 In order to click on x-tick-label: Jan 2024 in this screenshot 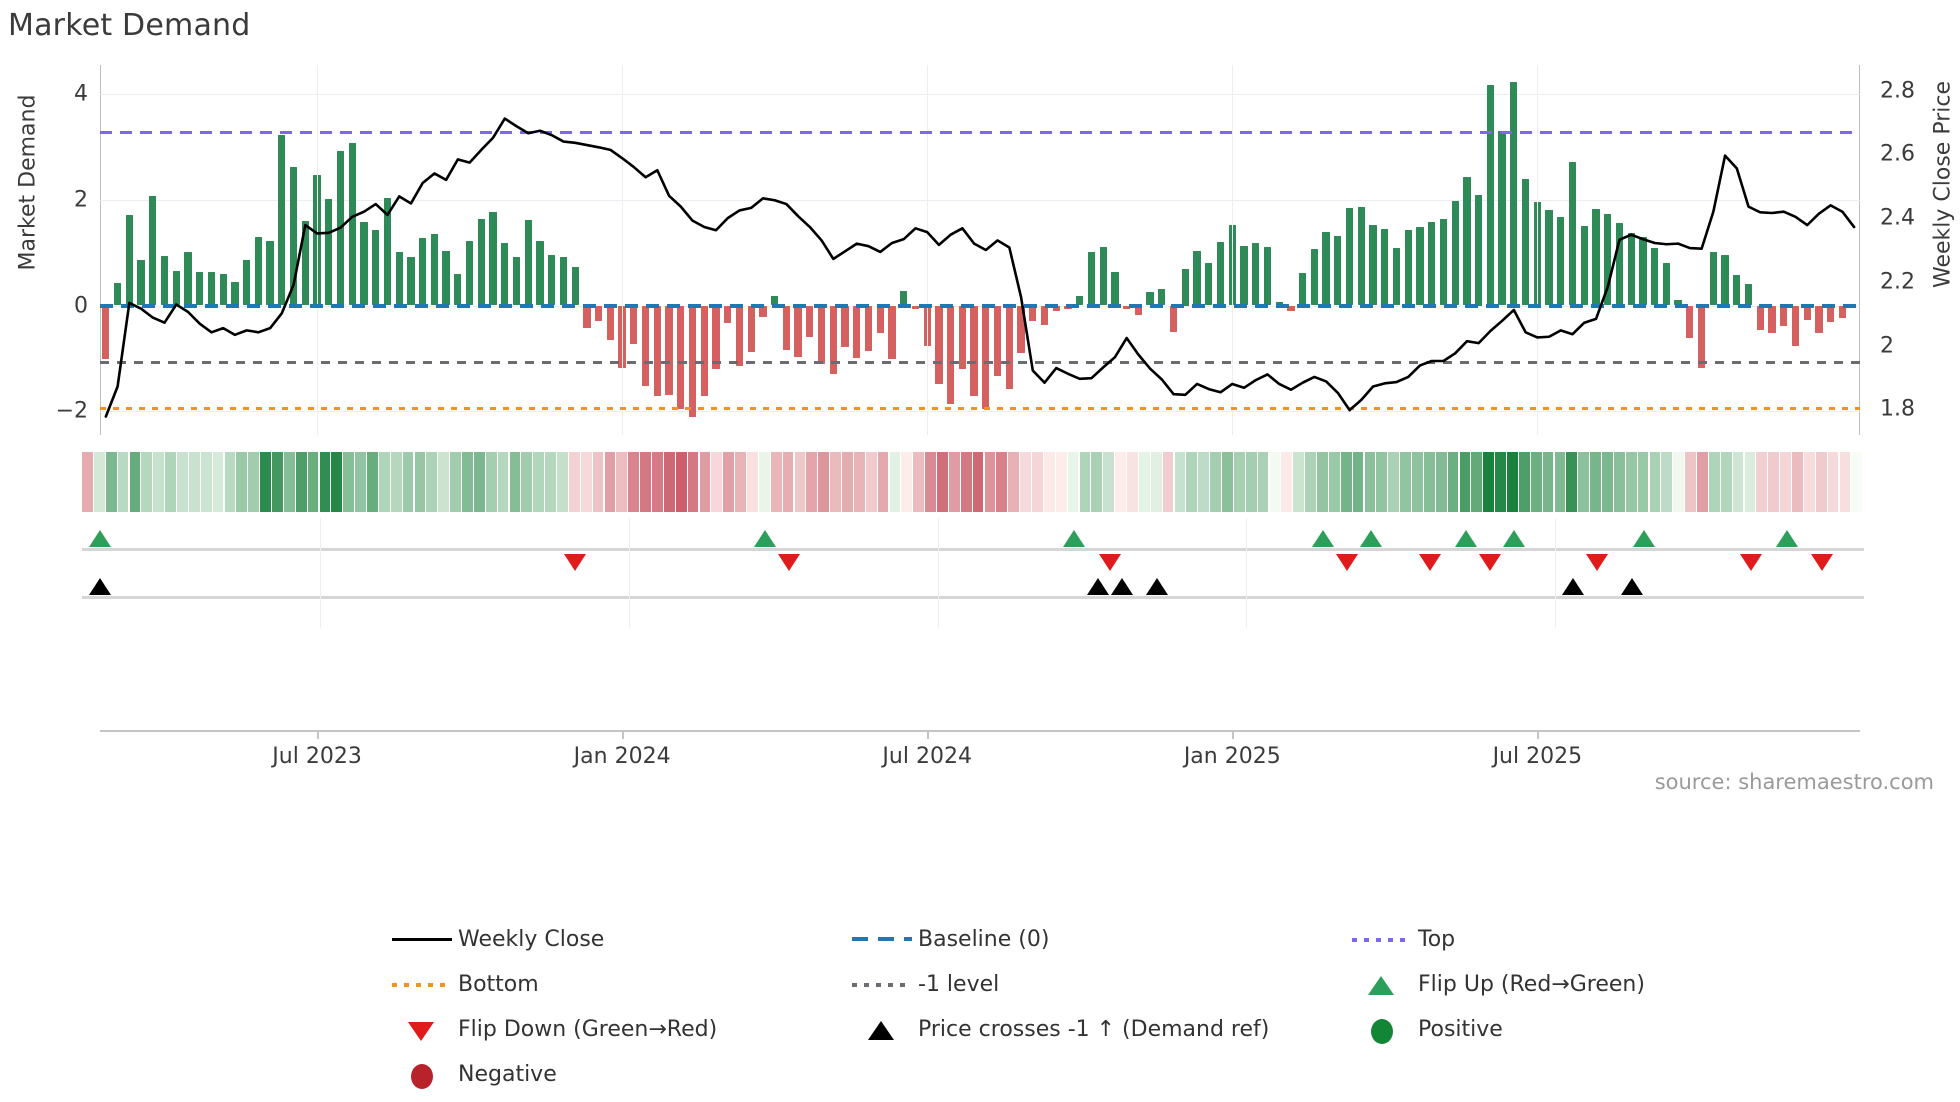, I will do `click(622, 756)`.